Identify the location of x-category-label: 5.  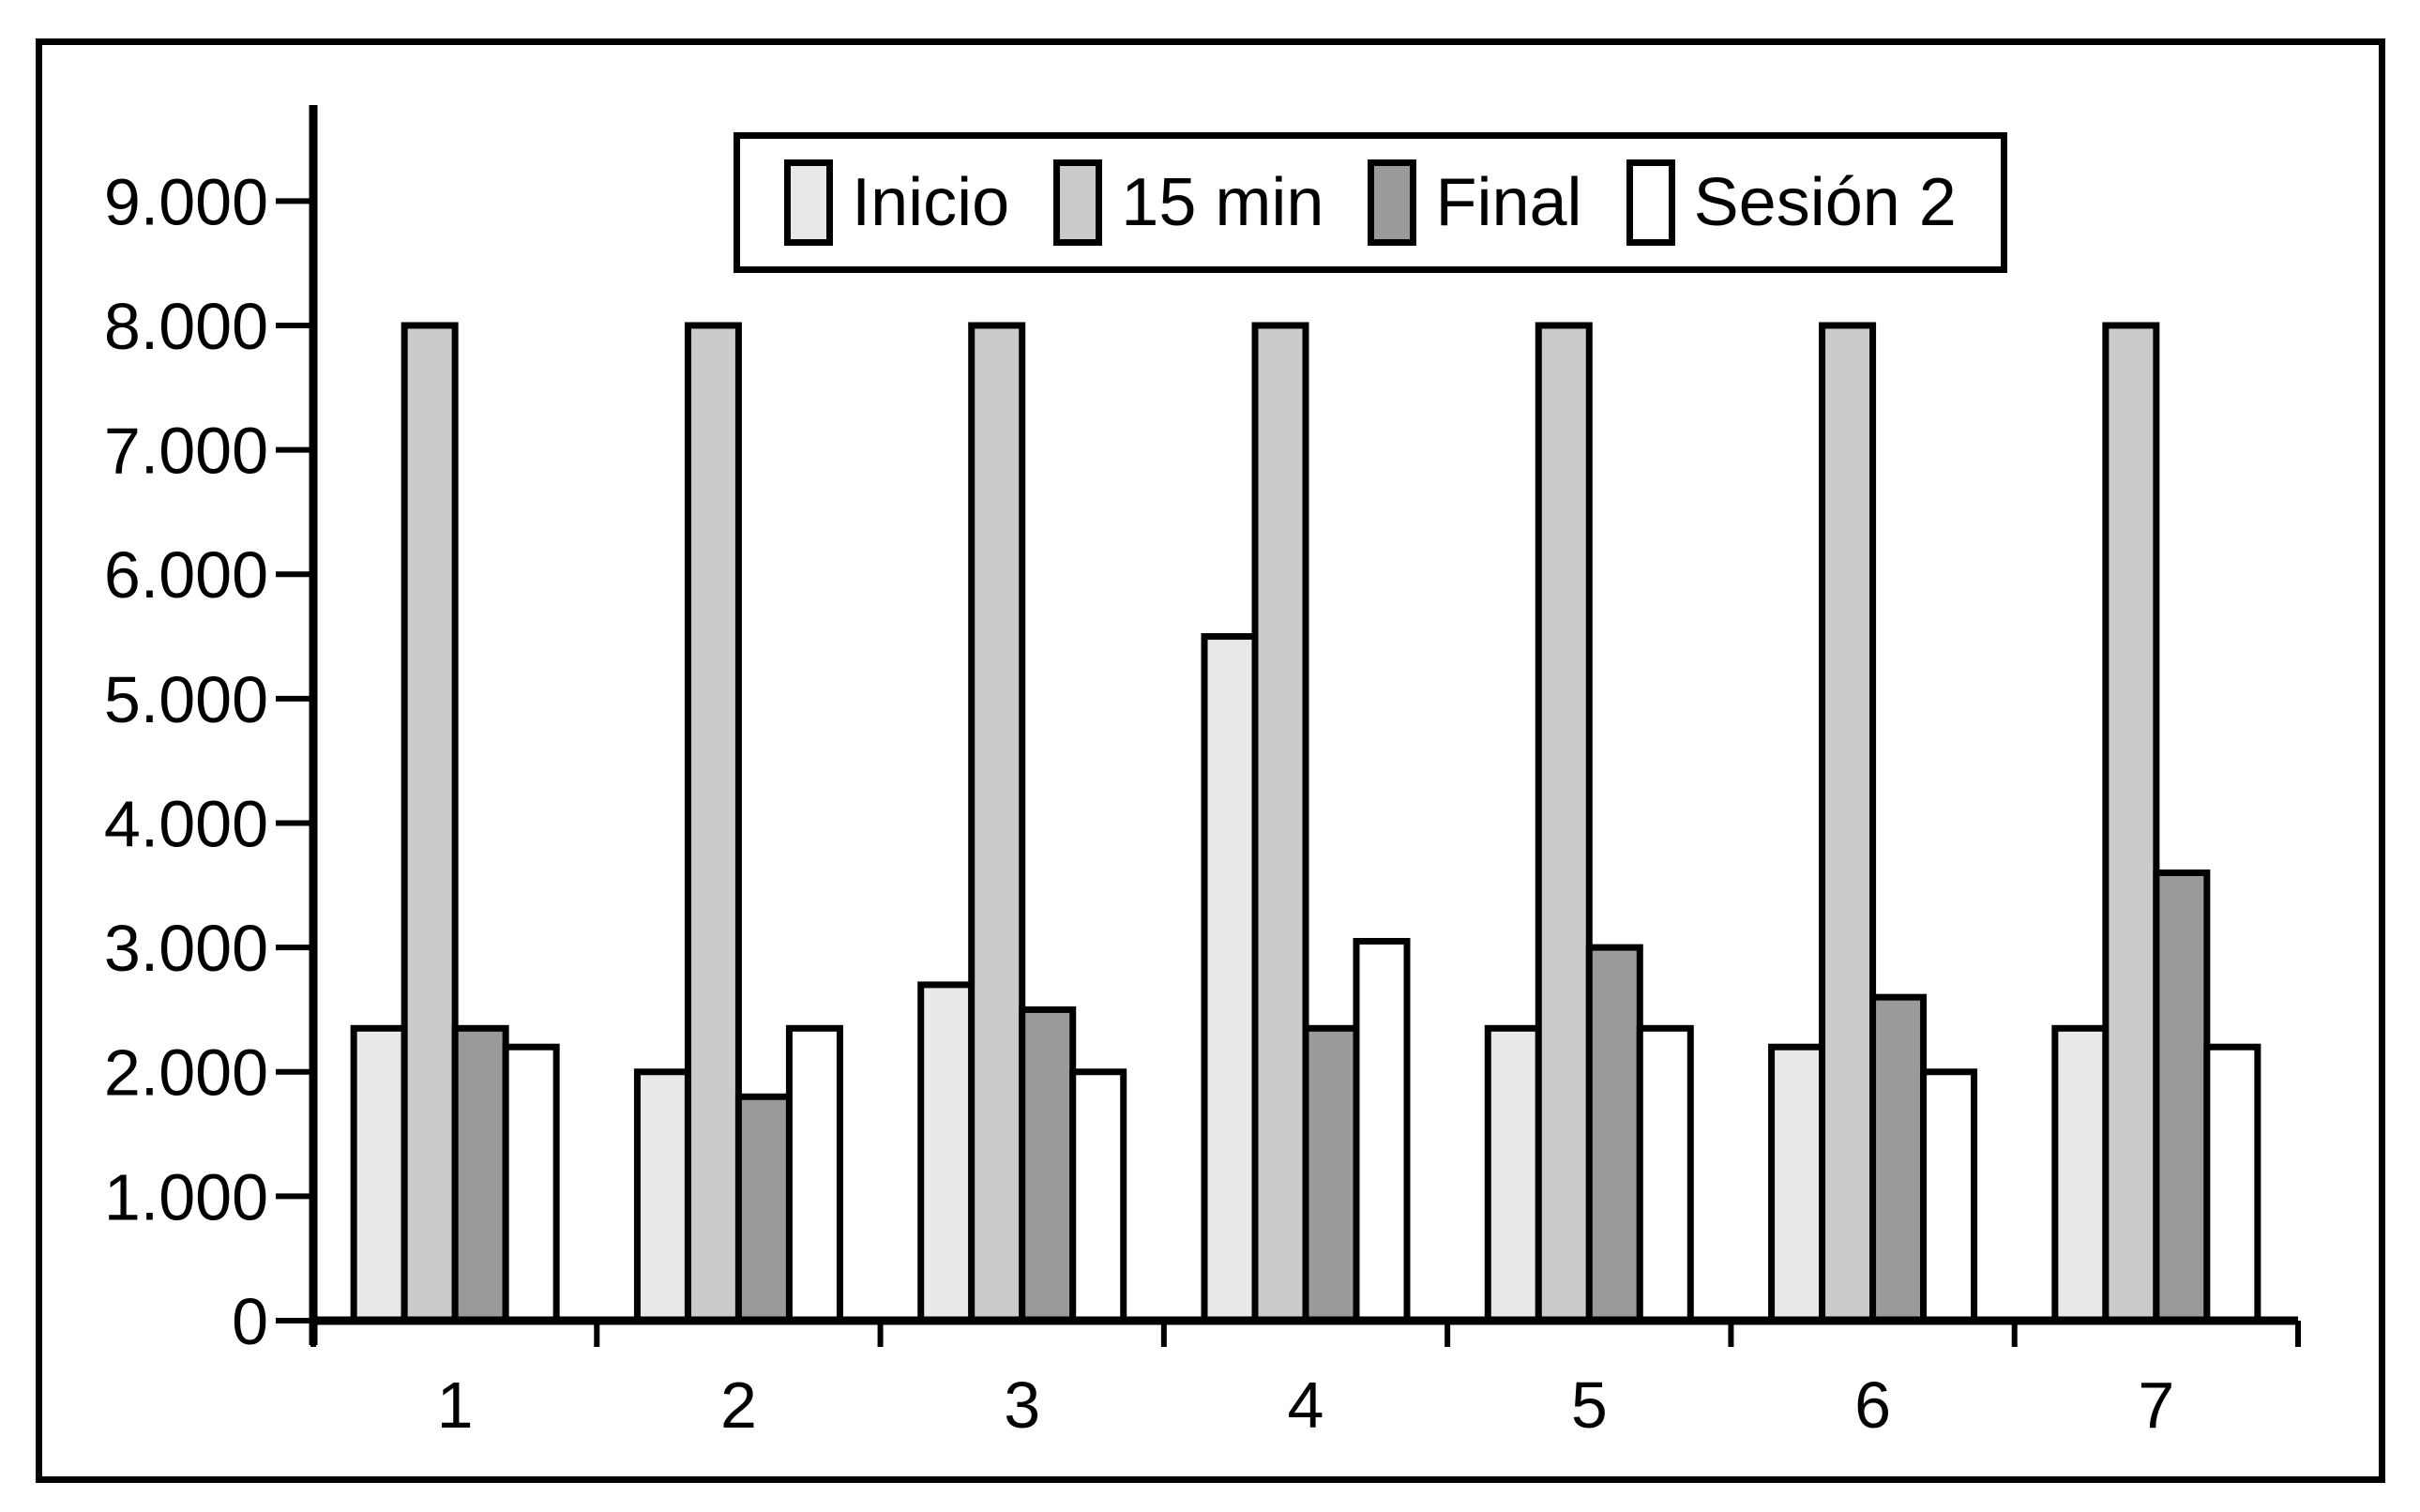
(1589, 1405).